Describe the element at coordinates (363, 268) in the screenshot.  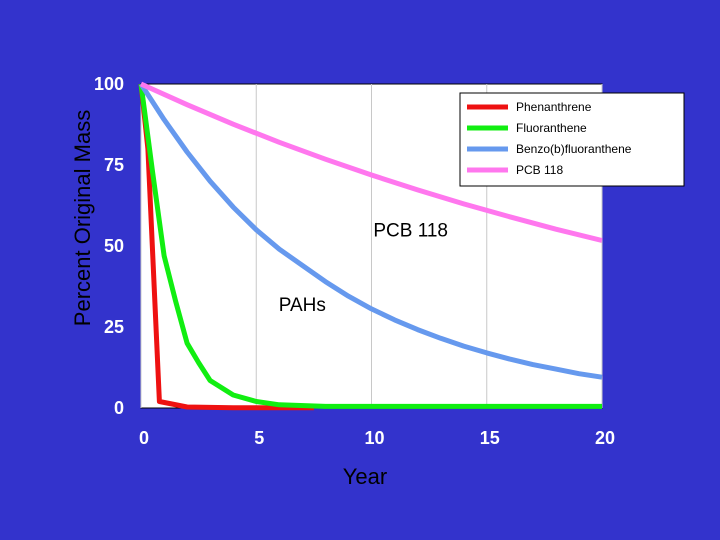
I see `chart-annotations: PCB 118 PAHs` at that location.